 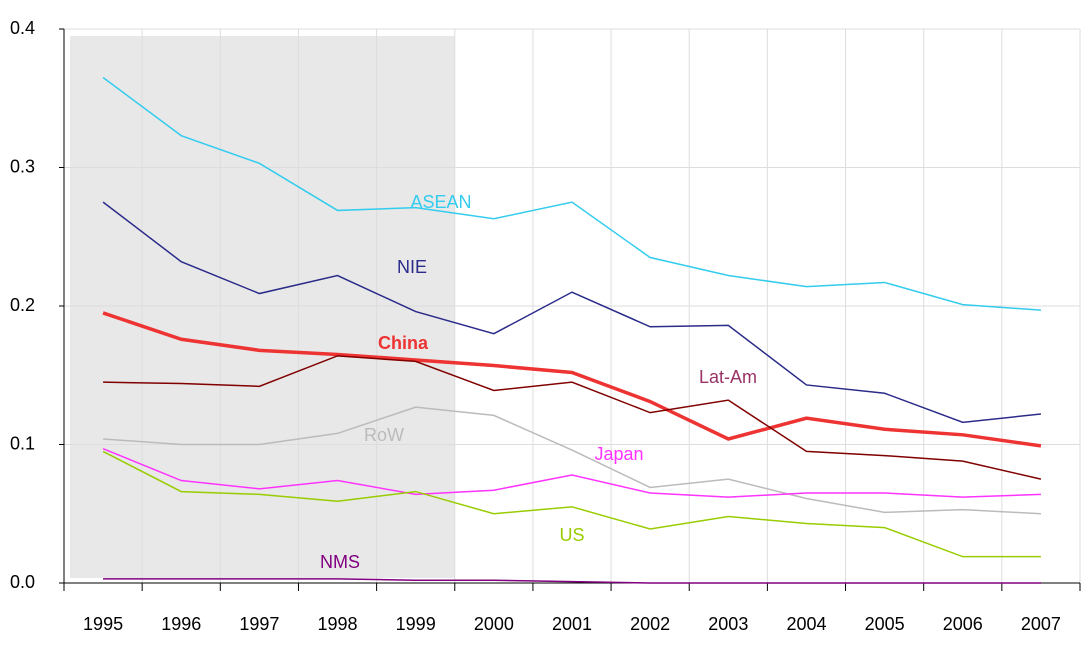 What do you see at coordinates (259, 624) in the screenshot?
I see `x-tick-label: 1997` at bounding box center [259, 624].